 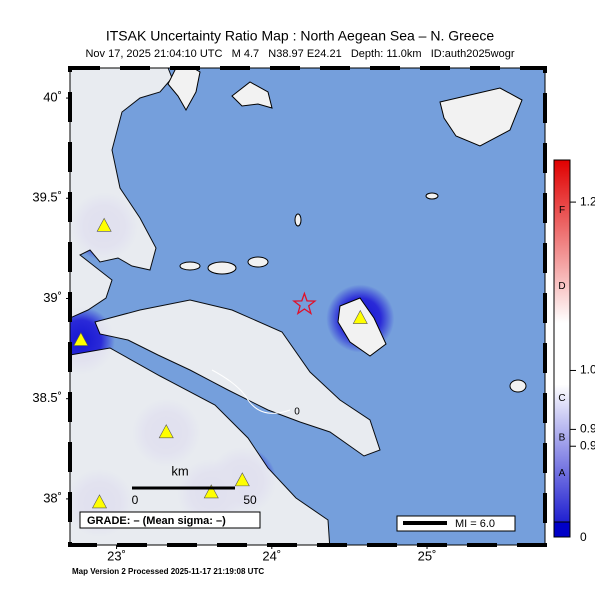 What do you see at coordinates (135, 500) in the screenshot?
I see `scale-start: 0` at bounding box center [135, 500].